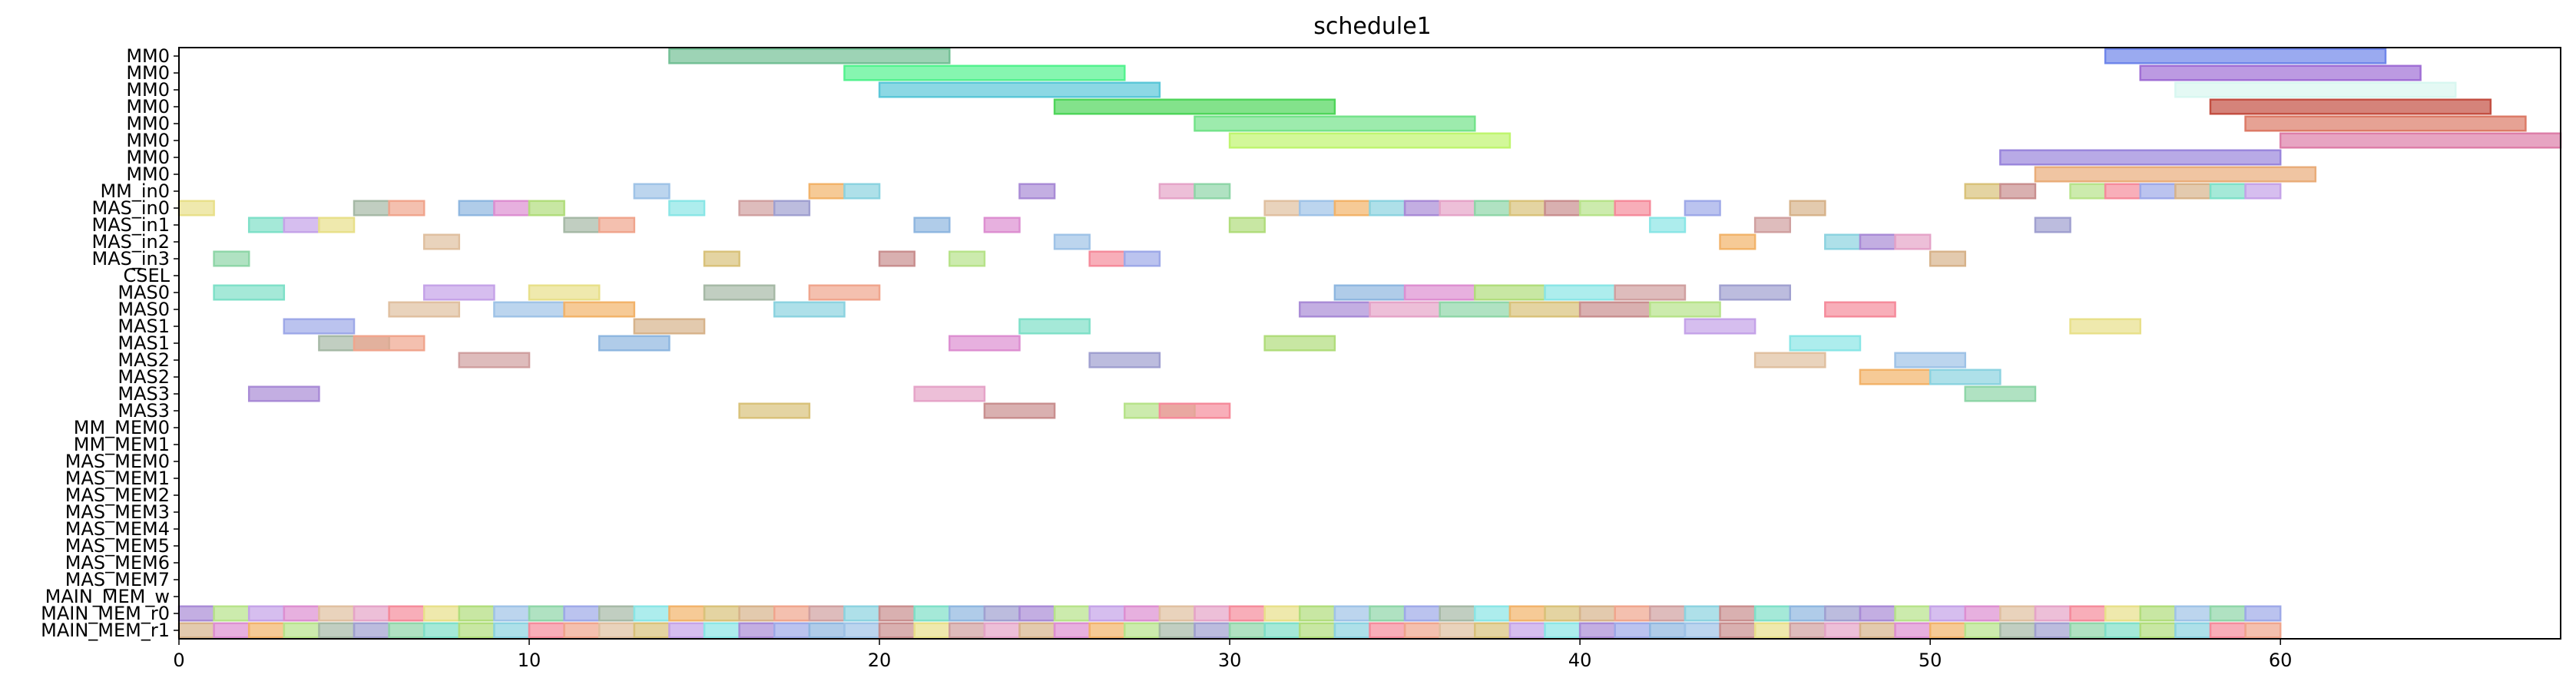 This screenshot has width=2576, height=691. What do you see at coordinates (105, 613) in the screenshot?
I see `y-tick-label: MAIN_MEM_r0` at bounding box center [105, 613].